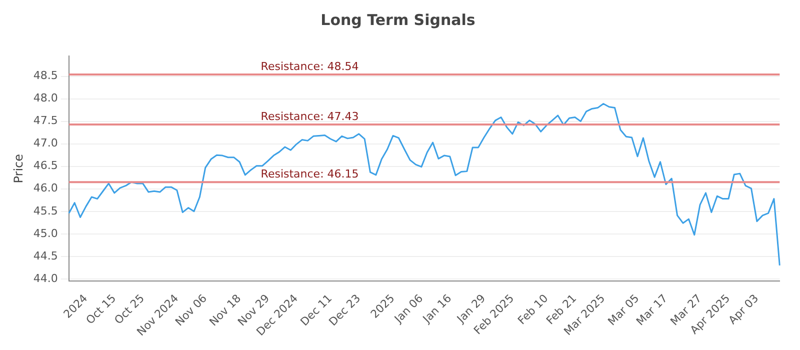  I want to click on y-tick-label: 47.5, so click(45, 121).